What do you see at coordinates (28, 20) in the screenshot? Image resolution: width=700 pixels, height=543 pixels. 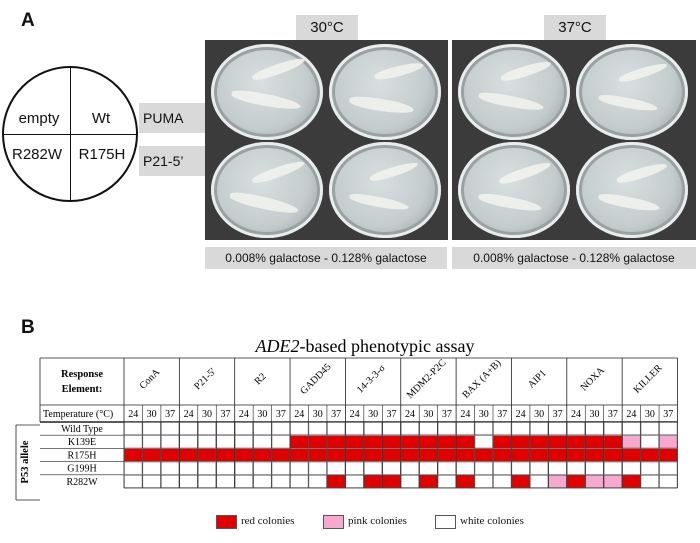 I see `panel-a-letter: A` at bounding box center [28, 20].